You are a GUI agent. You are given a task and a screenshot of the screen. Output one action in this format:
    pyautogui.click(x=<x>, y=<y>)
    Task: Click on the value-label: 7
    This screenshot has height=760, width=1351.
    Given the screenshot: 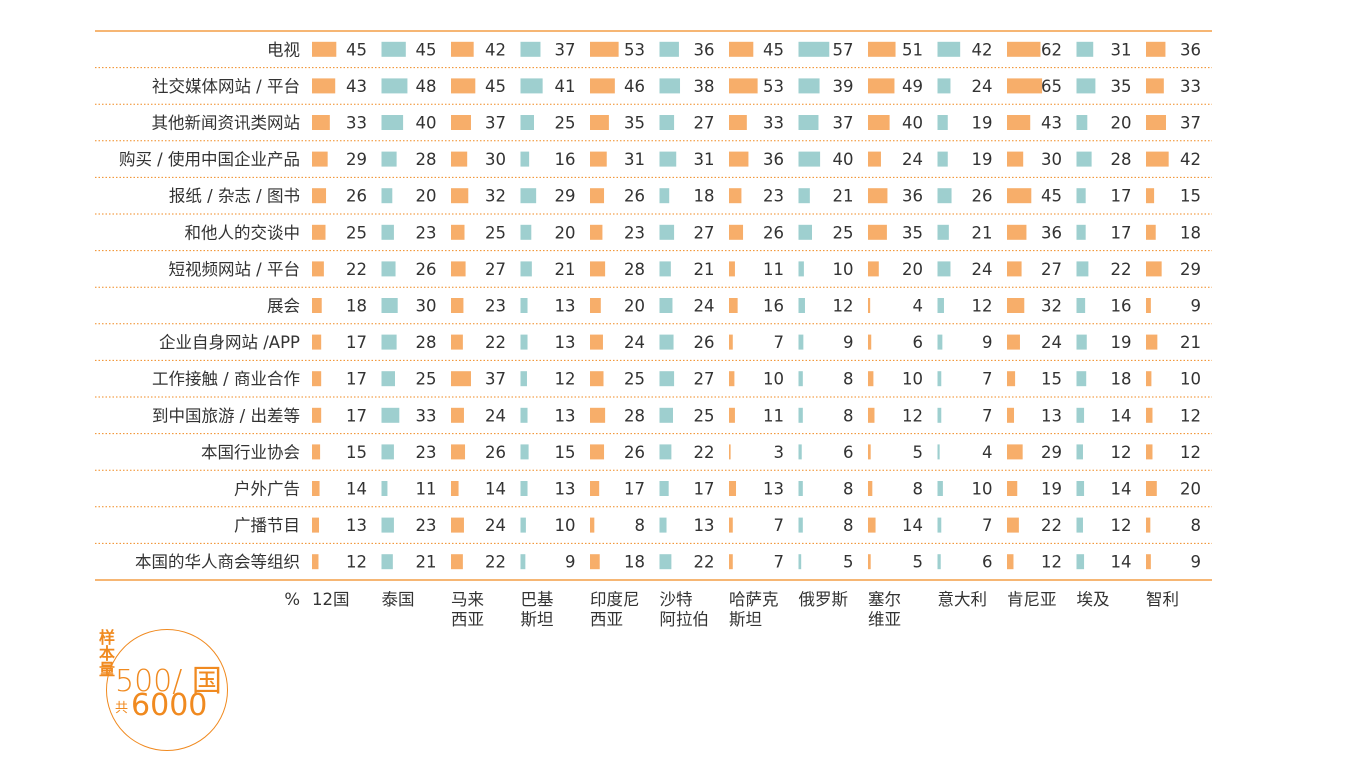 What is the action you would take?
    pyautogui.click(x=779, y=562)
    